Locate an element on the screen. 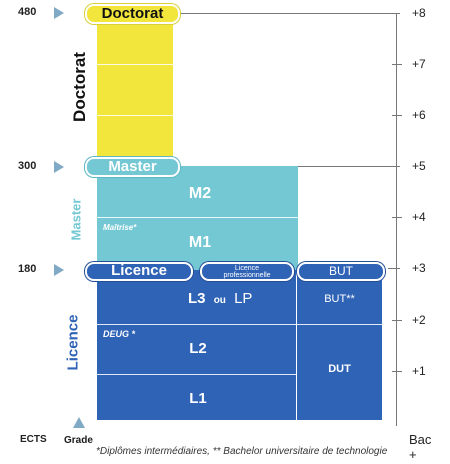 The width and height of the screenshot is (450, 464). bac-level-3: +3 is located at coordinates (419, 268).